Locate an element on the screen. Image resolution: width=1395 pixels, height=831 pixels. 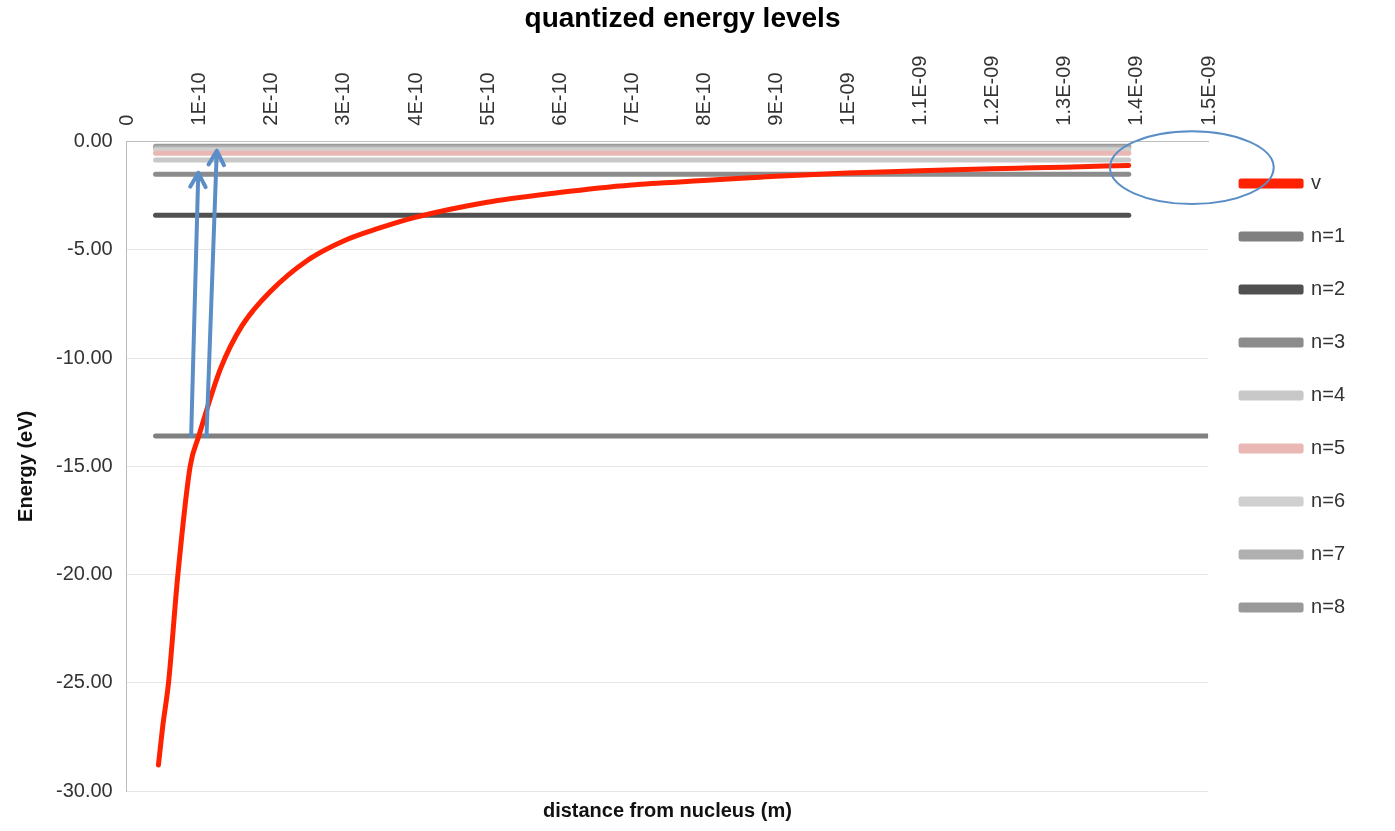
y-tick-label: 0.00 is located at coordinates (93, 140).